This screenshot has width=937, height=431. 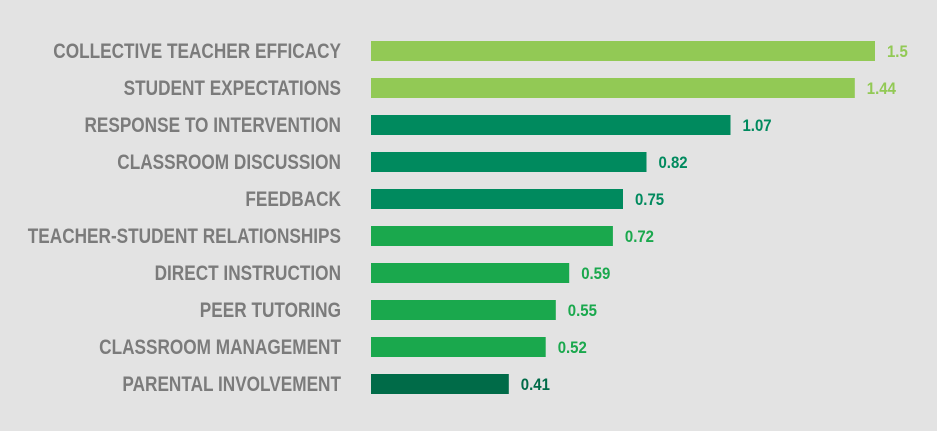 What do you see at coordinates (572, 348) in the screenshot?
I see `value-label: 0.52` at bounding box center [572, 348].